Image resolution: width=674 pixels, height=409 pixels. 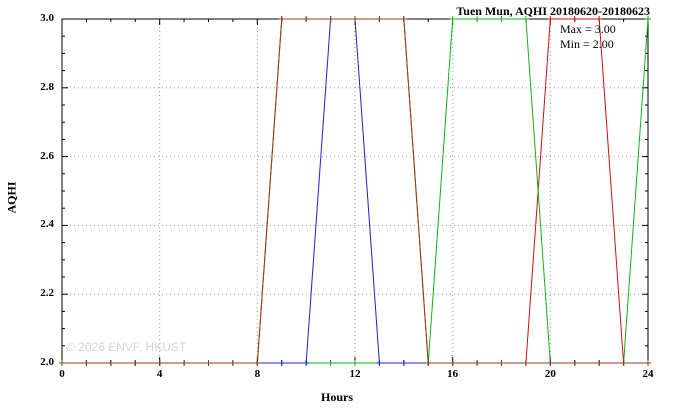 What do you see at coordinates (62, 374) in the screenshot?
I see `x-tick-label: 0` at bounding box center [62, 374].